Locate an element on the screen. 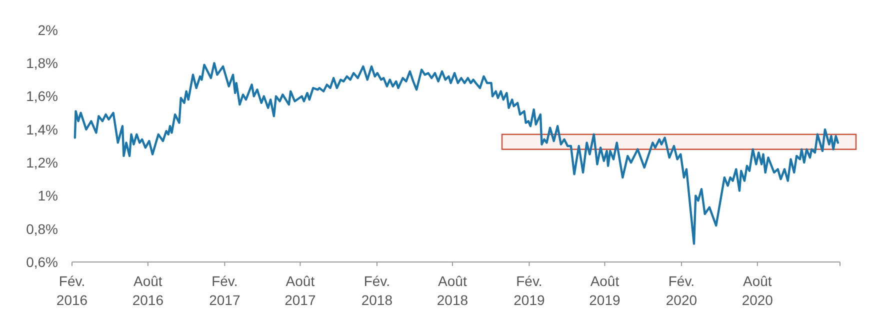 Image resolution: width=870 pixels, height=334 pixels. y-tick-label: 1,8% is located at coordinates (42, 63).